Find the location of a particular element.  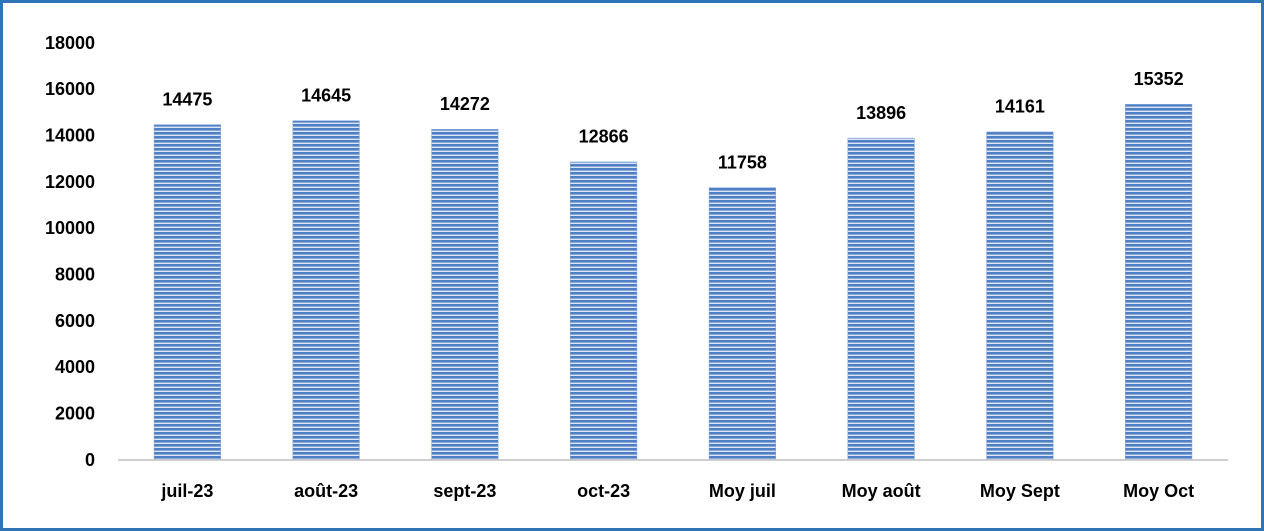

data-label: 14475 is located at coordinates (187, 99).